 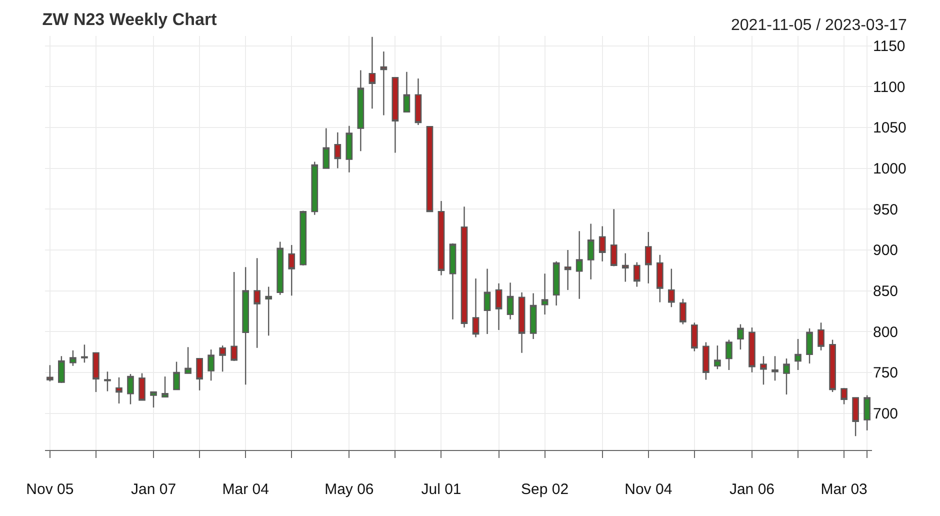 I want to click on x-tick-label: Mar 04, so click(x=245, y=489).